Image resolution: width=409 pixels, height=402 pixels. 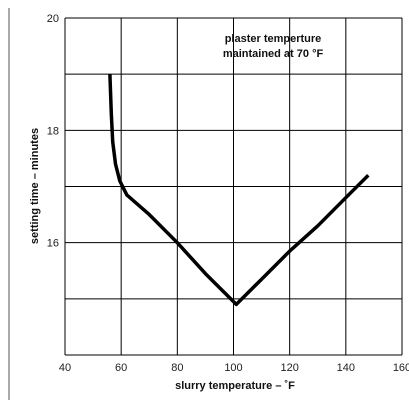 I want to click on annotation-line-1: plaster temperture, so click(x=273, y=39).